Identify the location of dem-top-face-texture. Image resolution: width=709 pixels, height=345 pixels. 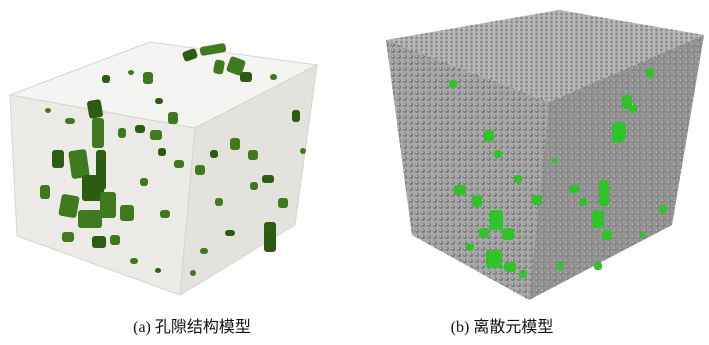
(545, 56).